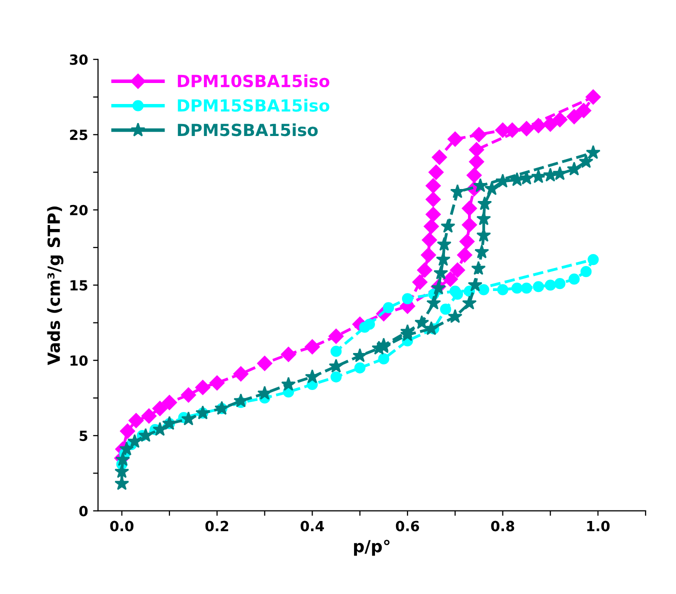 The height and width of the screenshot is (594, 676). What do you see at coordinates (248, 129) in the screenshot?
I see `legend-label: DPM5SBA15iso` at bounding box center [248, 129].